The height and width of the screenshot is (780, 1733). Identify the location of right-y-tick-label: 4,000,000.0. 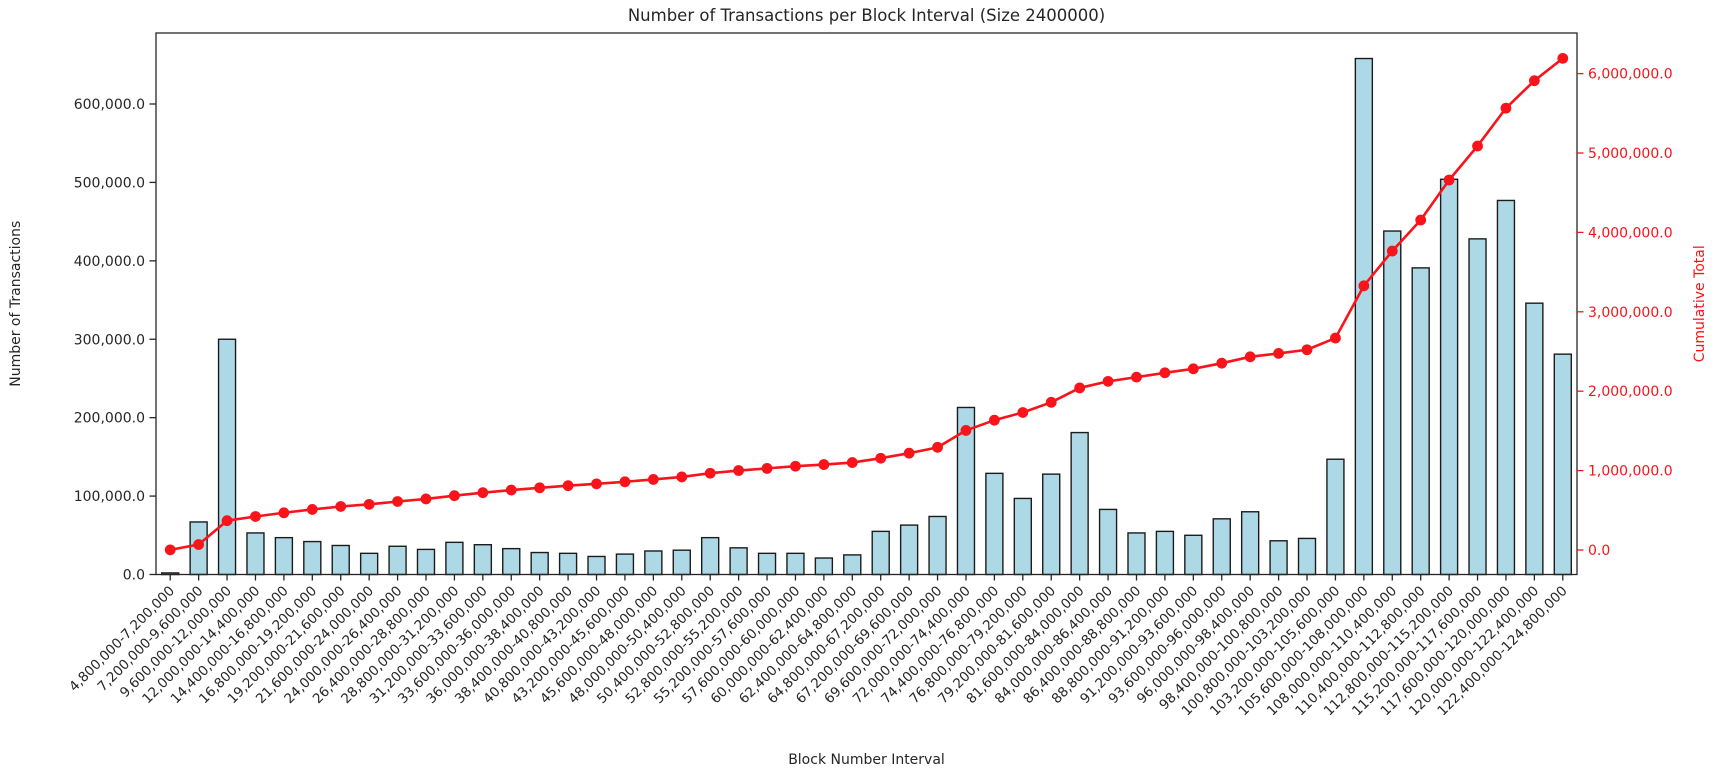
(1630, 233).